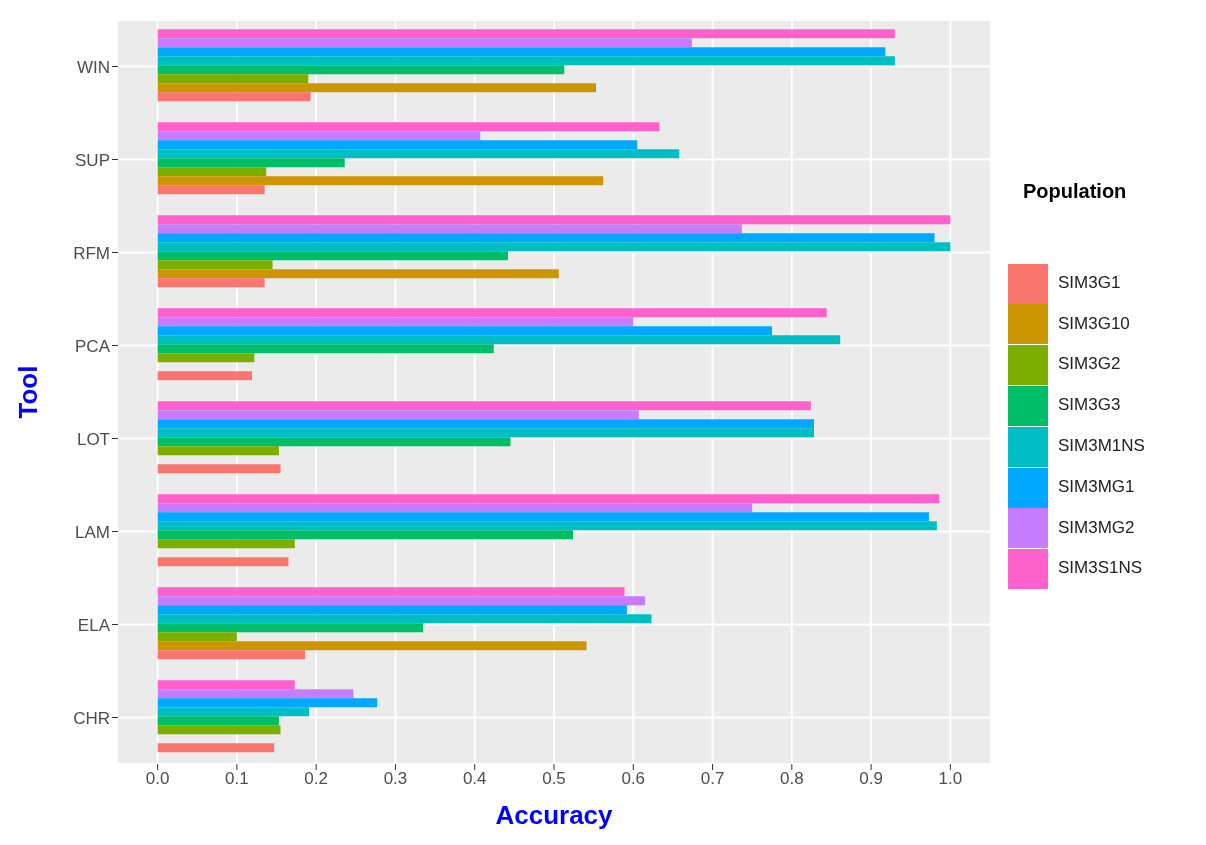 This screenshot has width=1206, height=845. What do you see at coordinates (93, 439) in the screenshot?
I see `y-tick-label: LOT` at bounding box center [93, 439].